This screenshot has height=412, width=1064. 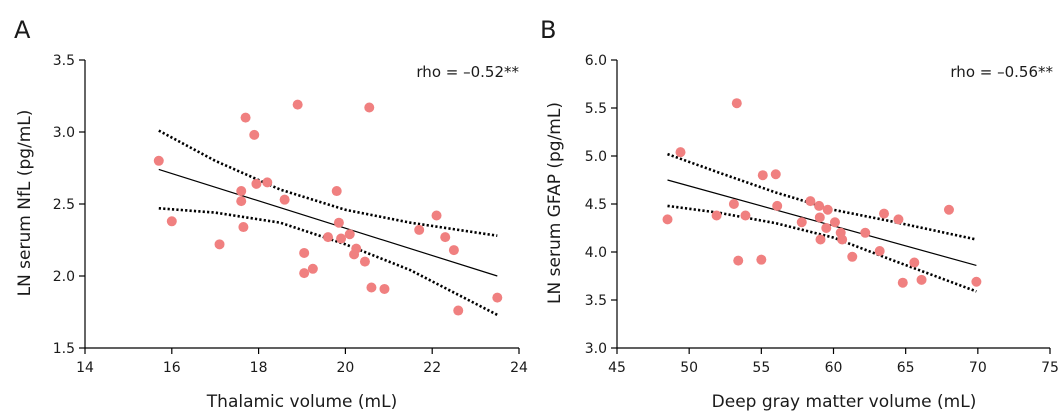 I want to click on panel-a-x-tick-label: 20, so click(x=345, y=368).